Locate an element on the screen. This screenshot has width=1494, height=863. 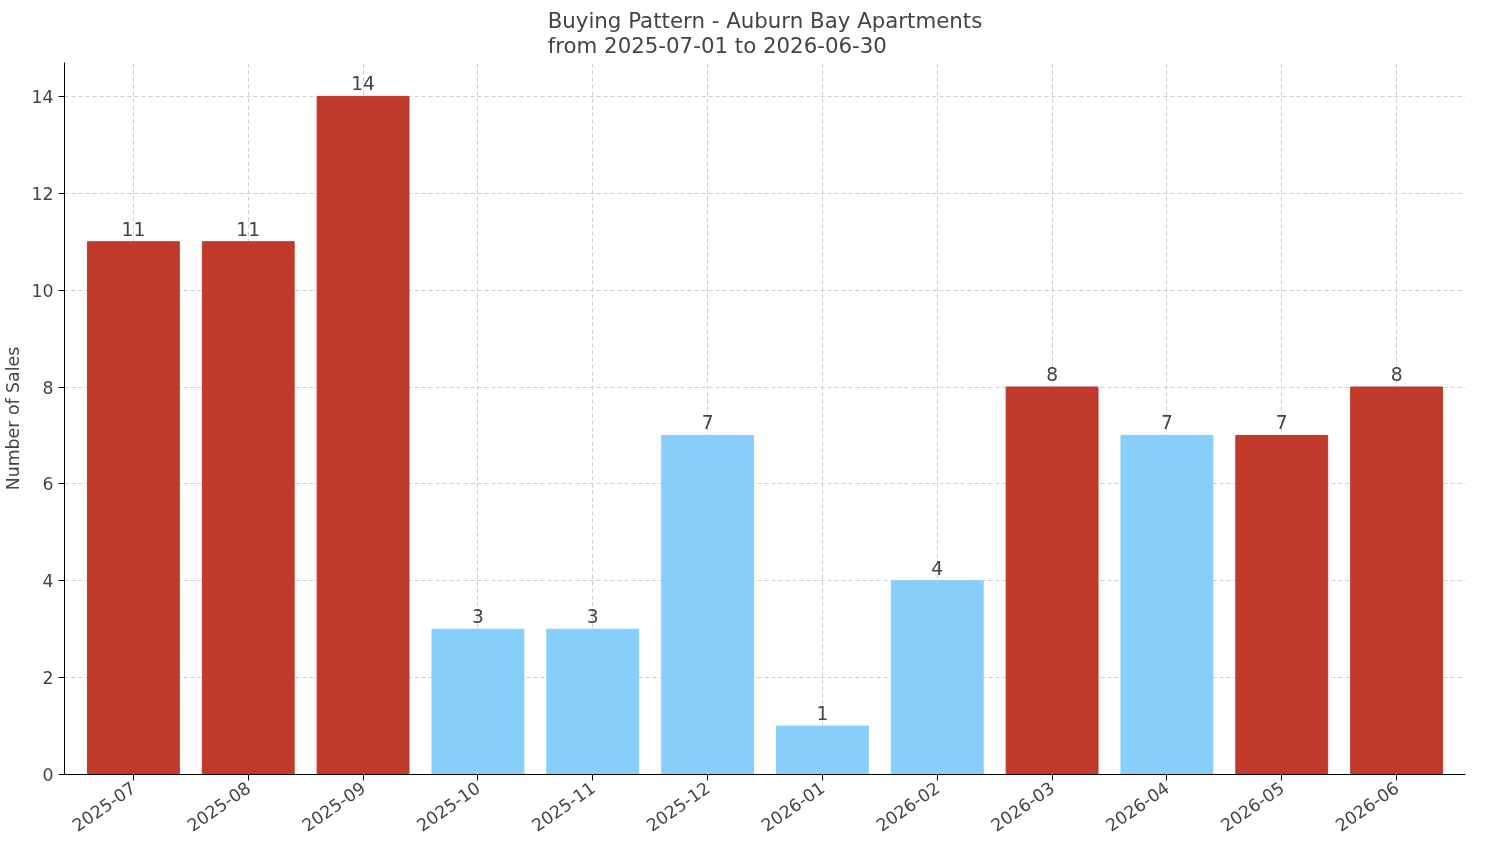
y-tick-label: 12 is located at coordinates (42, 193).